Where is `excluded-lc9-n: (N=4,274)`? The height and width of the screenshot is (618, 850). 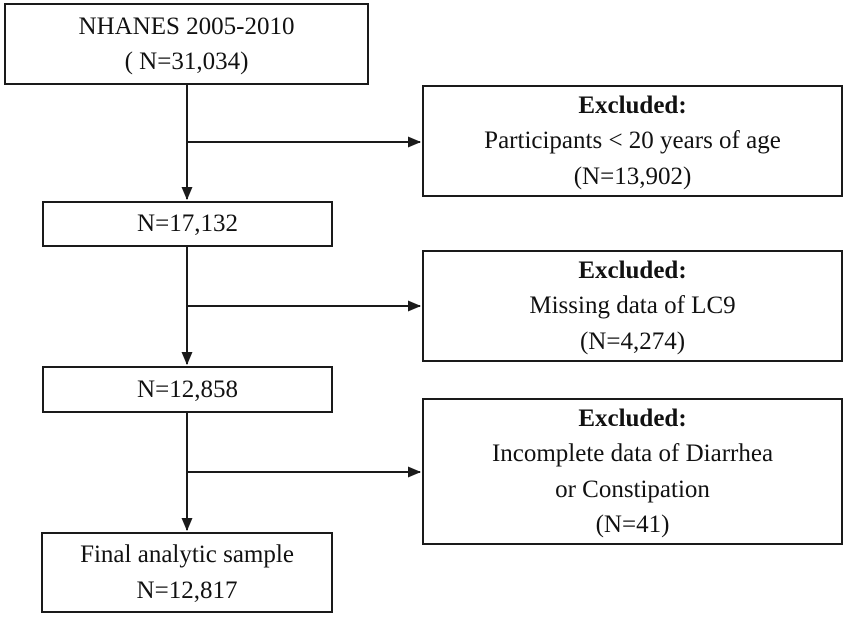 excluded-lc9-n: (N=4,274) is located at coordinates (632, 341).